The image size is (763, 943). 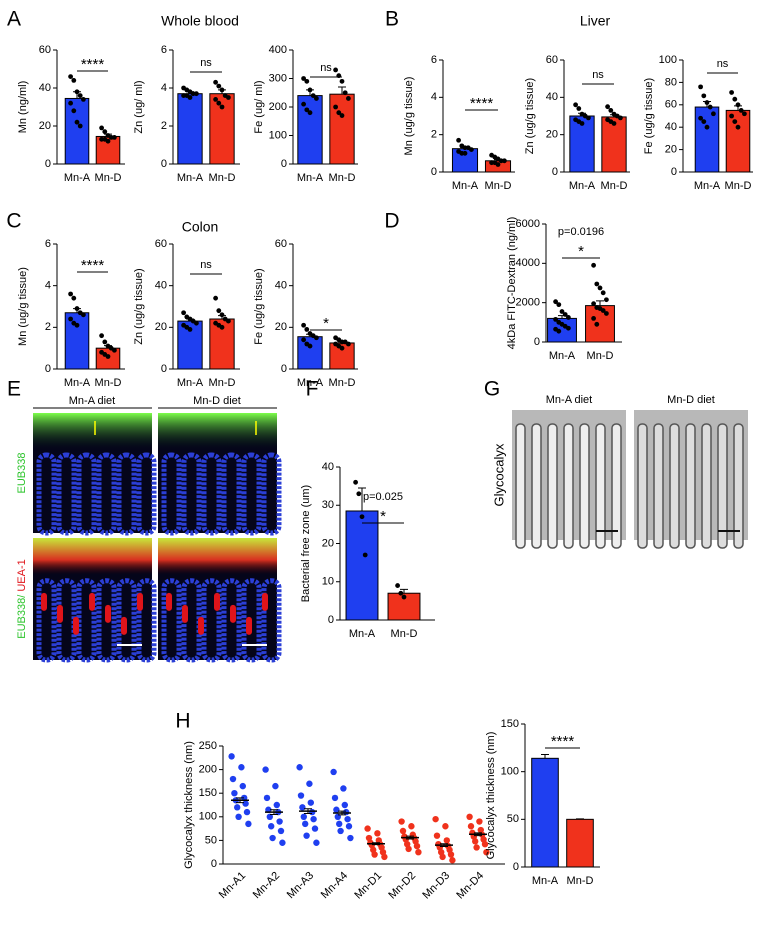 I want to click on y-tick-label: 6, so click(x=48, y=244).